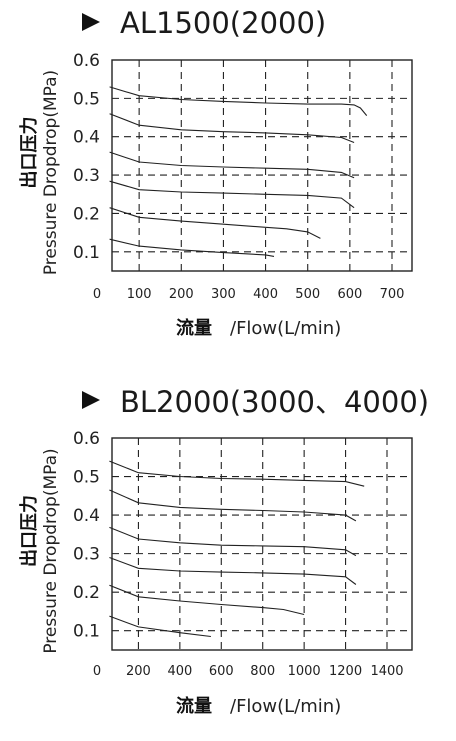  What do you see at coordinates (345, 671) in the screenshot?
I see `x-tick-label: 1200` at bounding box center [345, 671].